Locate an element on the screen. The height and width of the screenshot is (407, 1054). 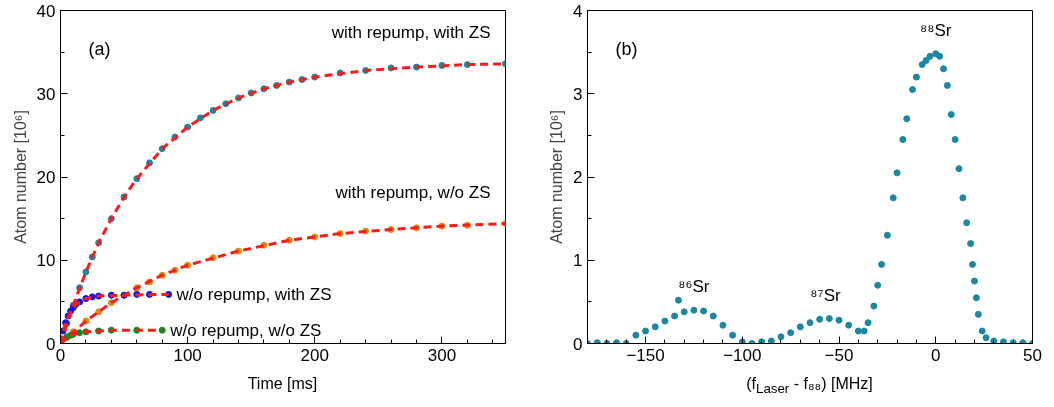
series-label: w/o repump, w/o ZS is located at coordinates (245, 330).